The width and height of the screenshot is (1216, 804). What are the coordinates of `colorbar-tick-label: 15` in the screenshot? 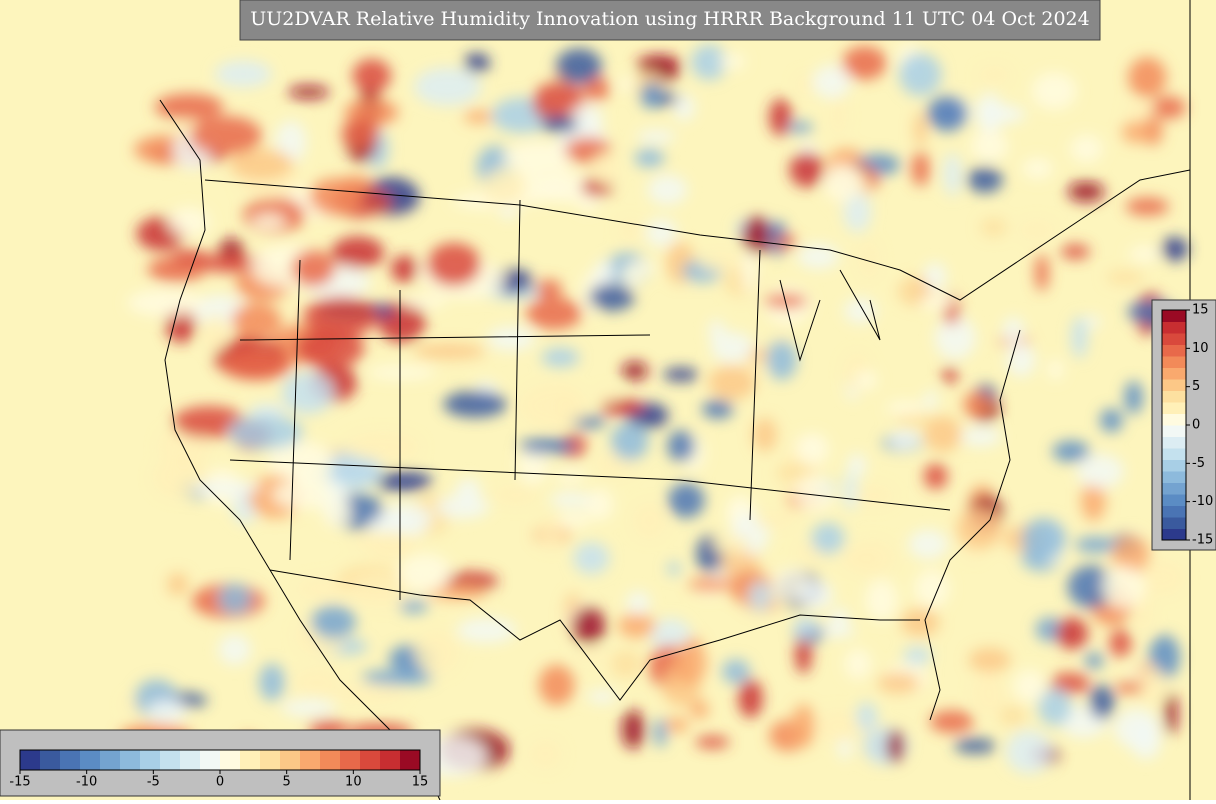 It's located at (1200, 310).